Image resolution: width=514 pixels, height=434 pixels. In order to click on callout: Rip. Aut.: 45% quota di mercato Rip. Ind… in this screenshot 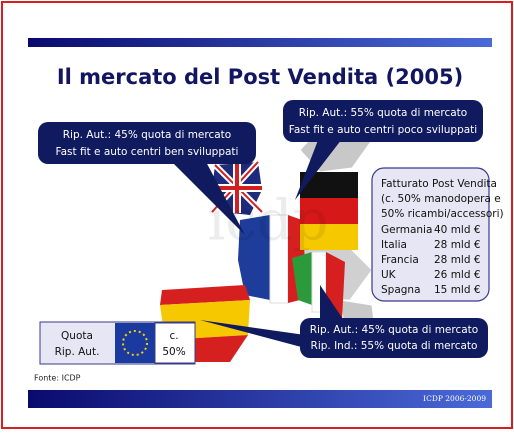, I will do `click(344, 321)`.